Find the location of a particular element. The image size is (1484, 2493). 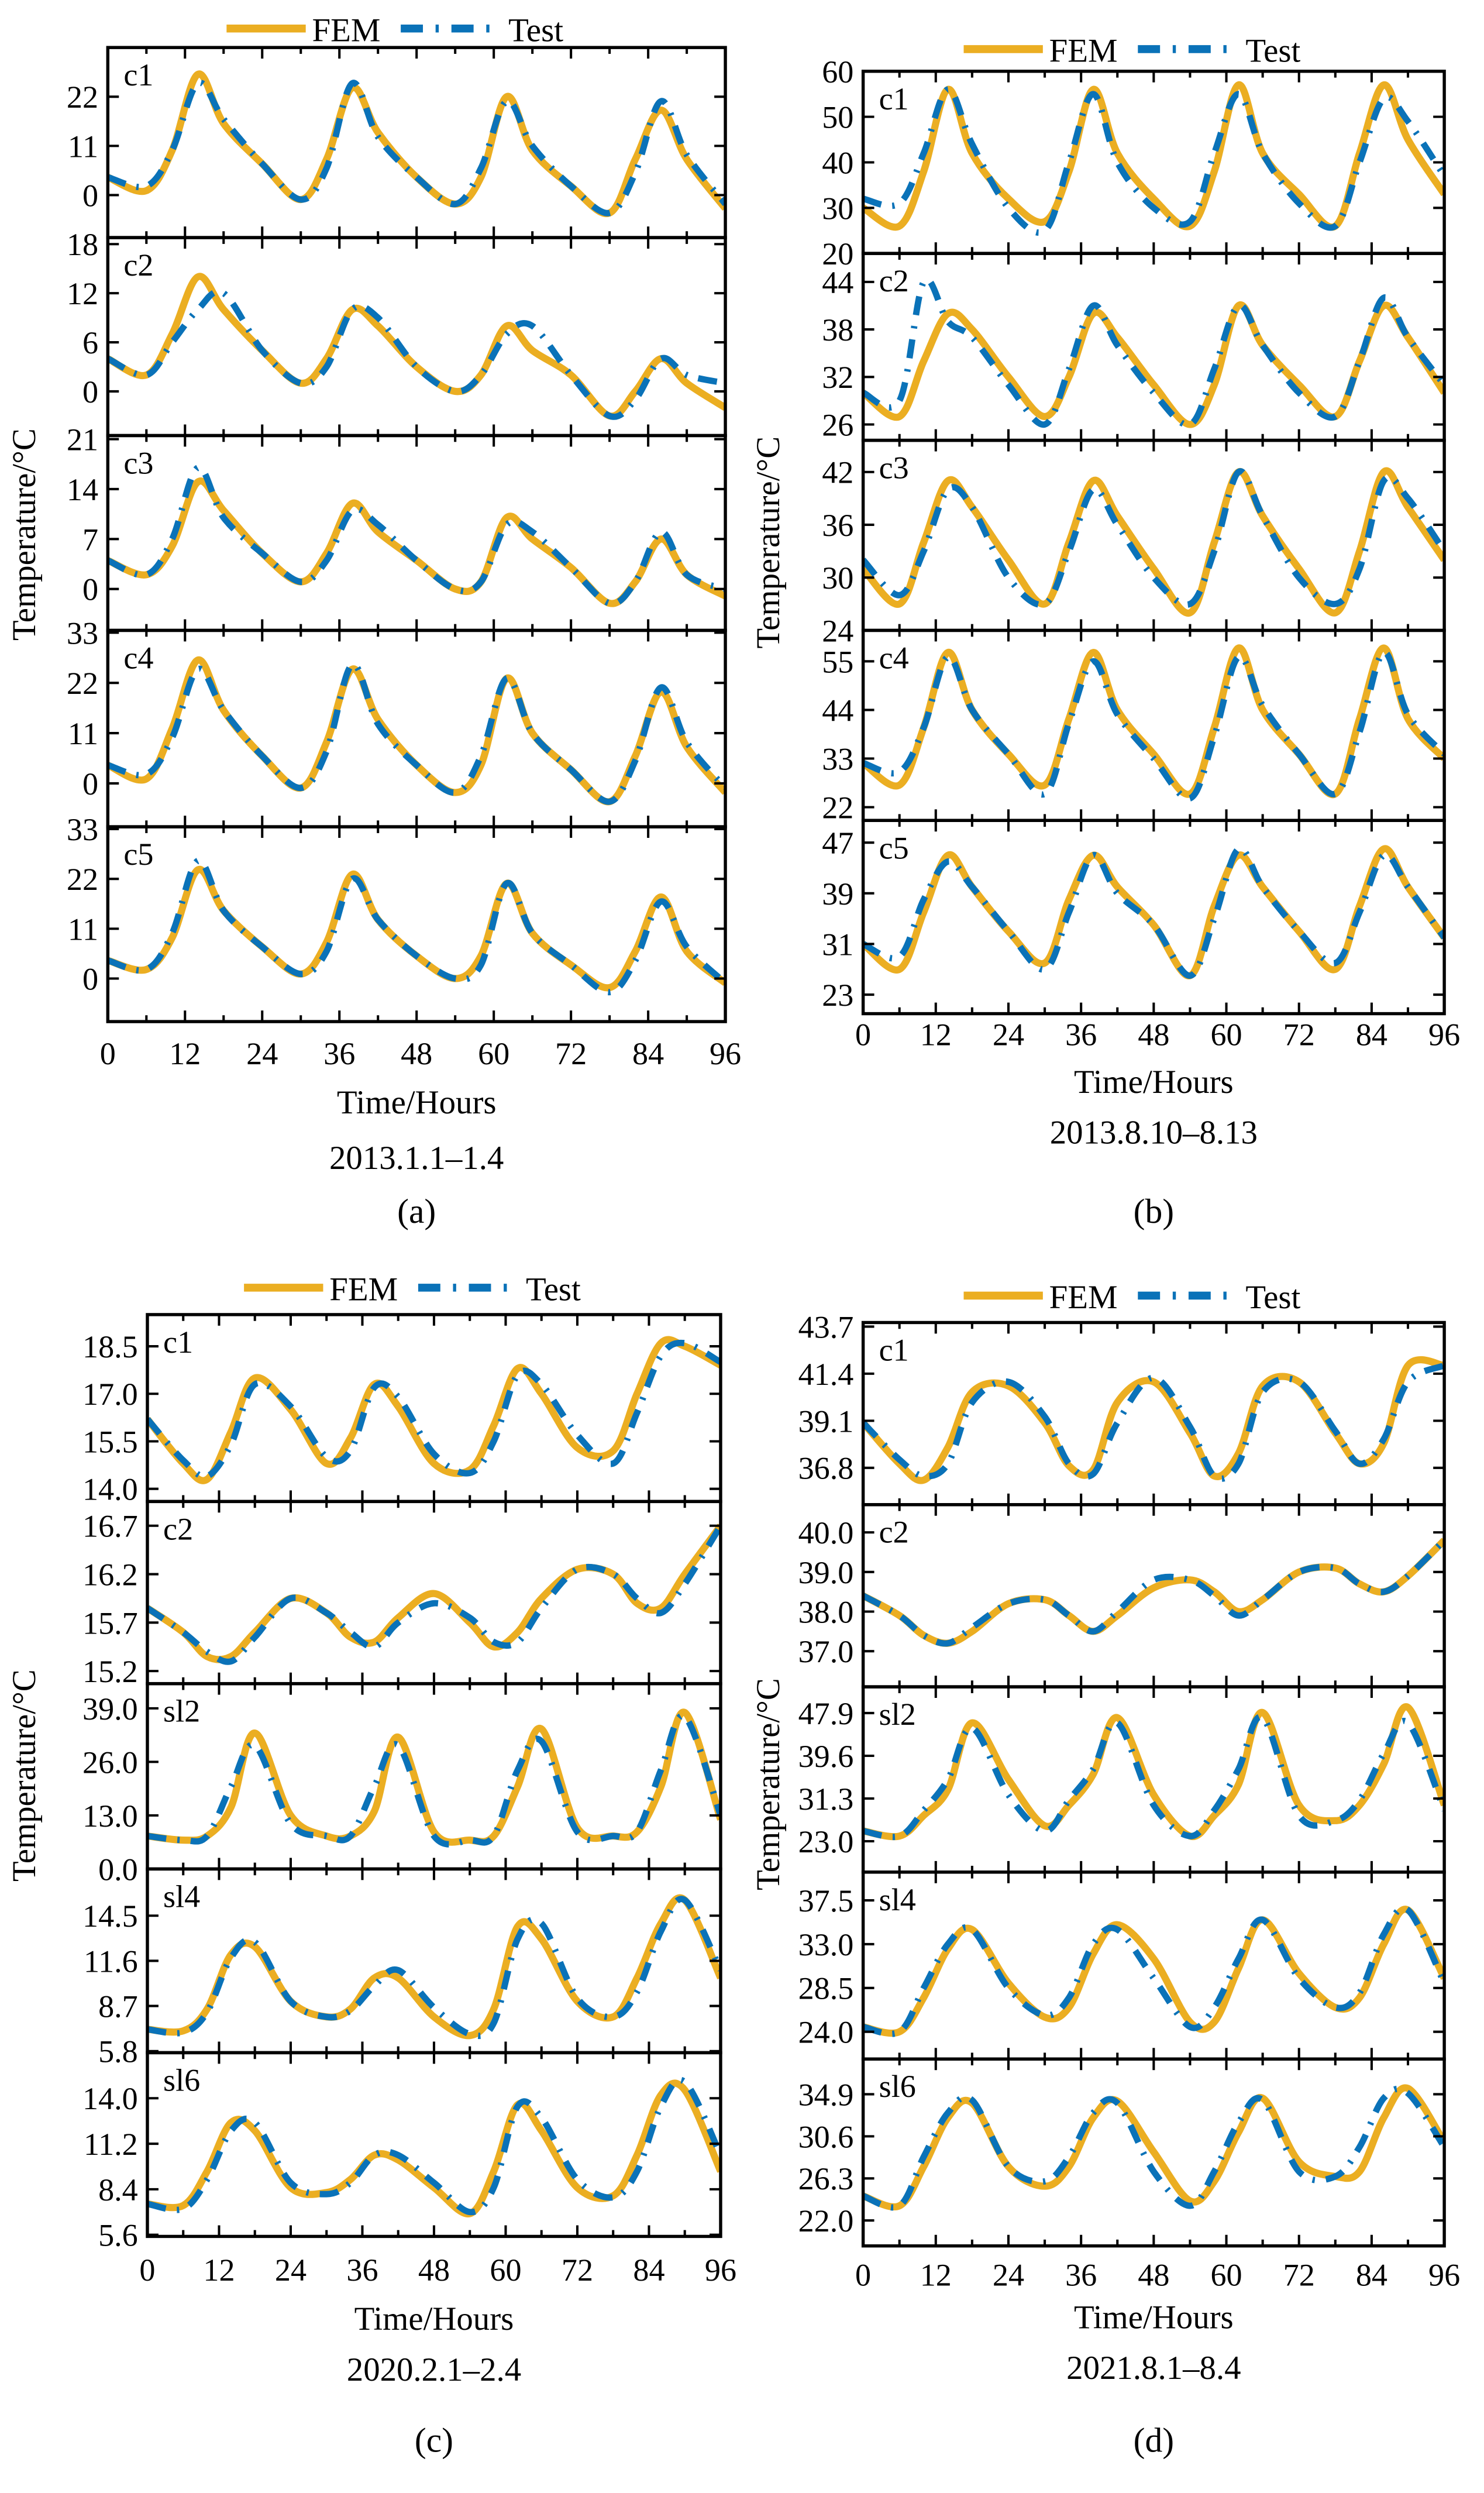

y-tick-label: 39.0 is located at coordinates (826, 1572).